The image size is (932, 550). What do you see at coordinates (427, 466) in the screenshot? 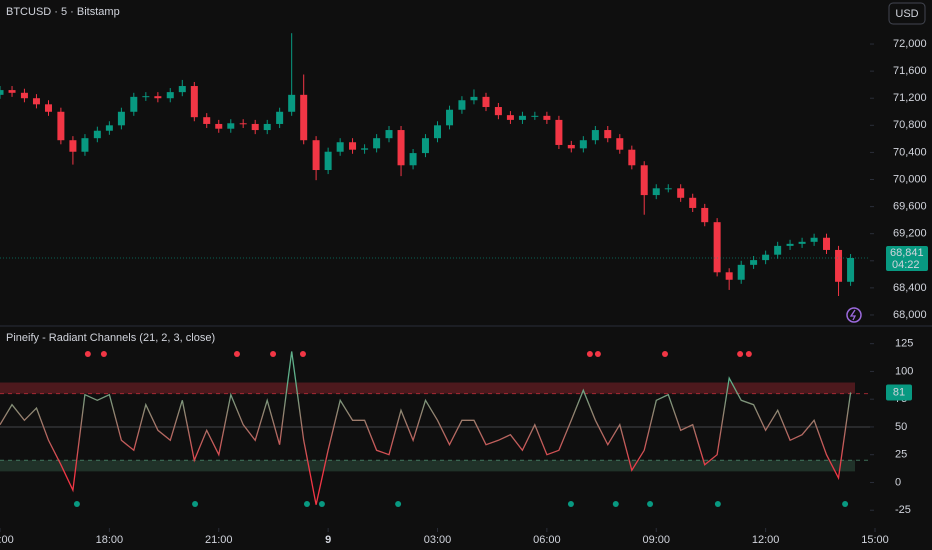
I see `lower-zone` at bounding box center [427, 466].